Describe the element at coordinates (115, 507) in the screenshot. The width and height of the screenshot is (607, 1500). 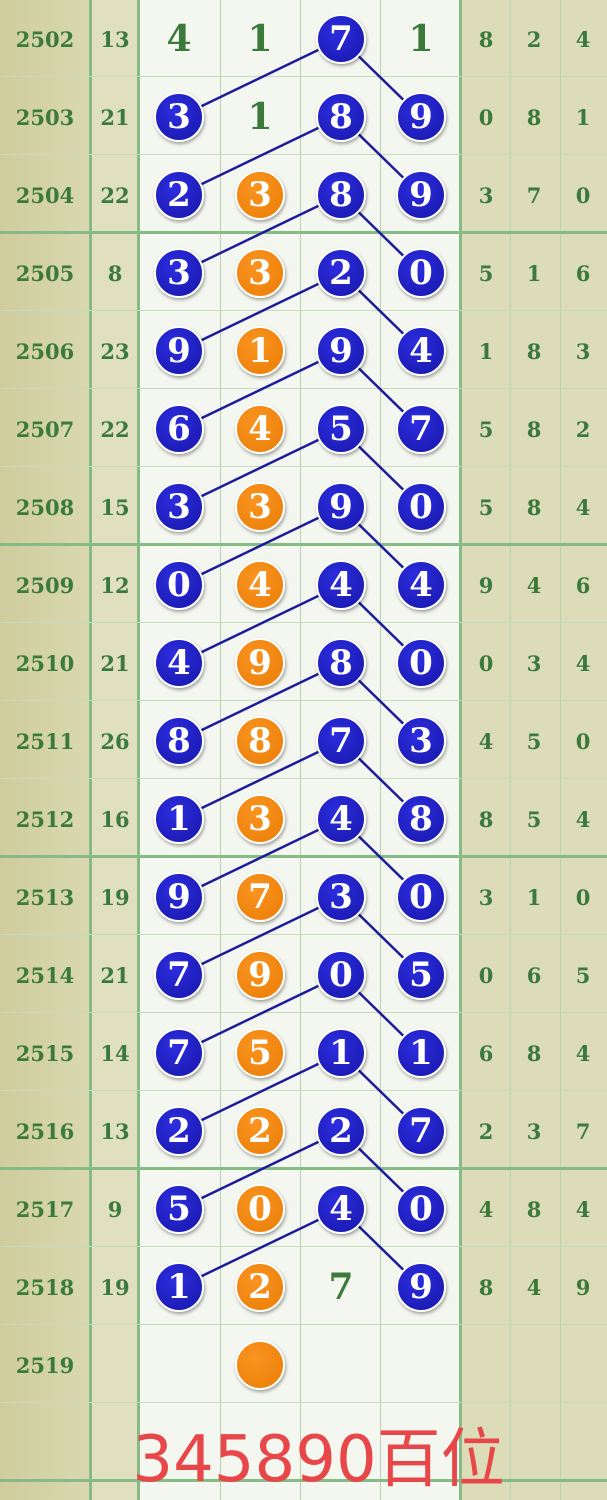
I see `sum-cell: 15` at that location.